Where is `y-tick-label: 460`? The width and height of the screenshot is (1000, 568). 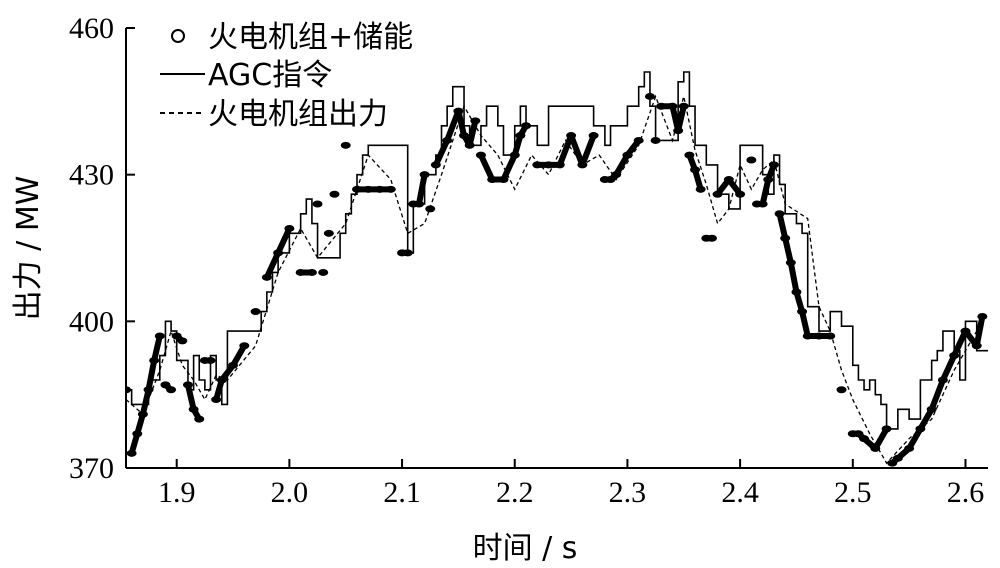 y-tick-label: 460 is located at coordinates (91, 28).